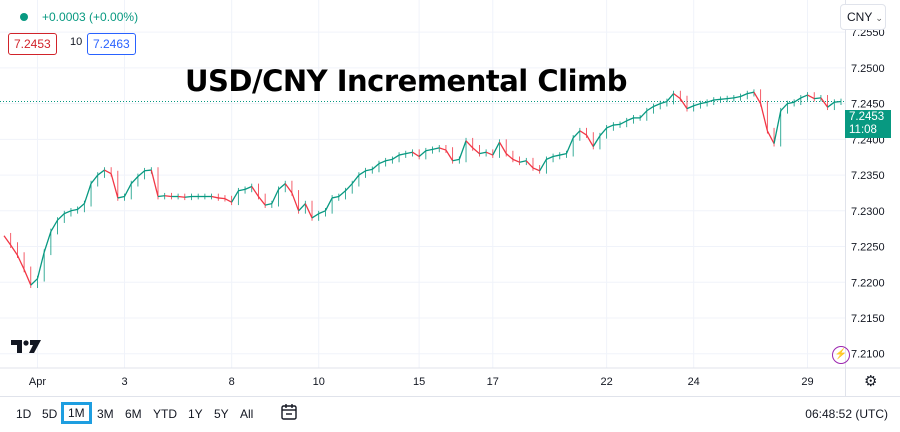 This screenshot has width=900, height=432. I want to click on lightning-icon: ⚡, so click(841, 355).